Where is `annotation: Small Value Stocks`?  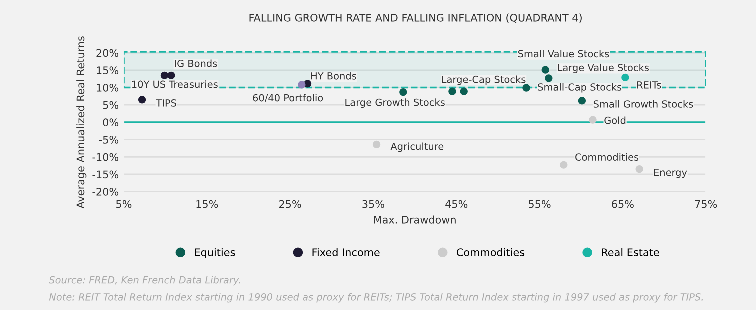 annotation: Small Value Stocks is located at coordinates (564, 54).